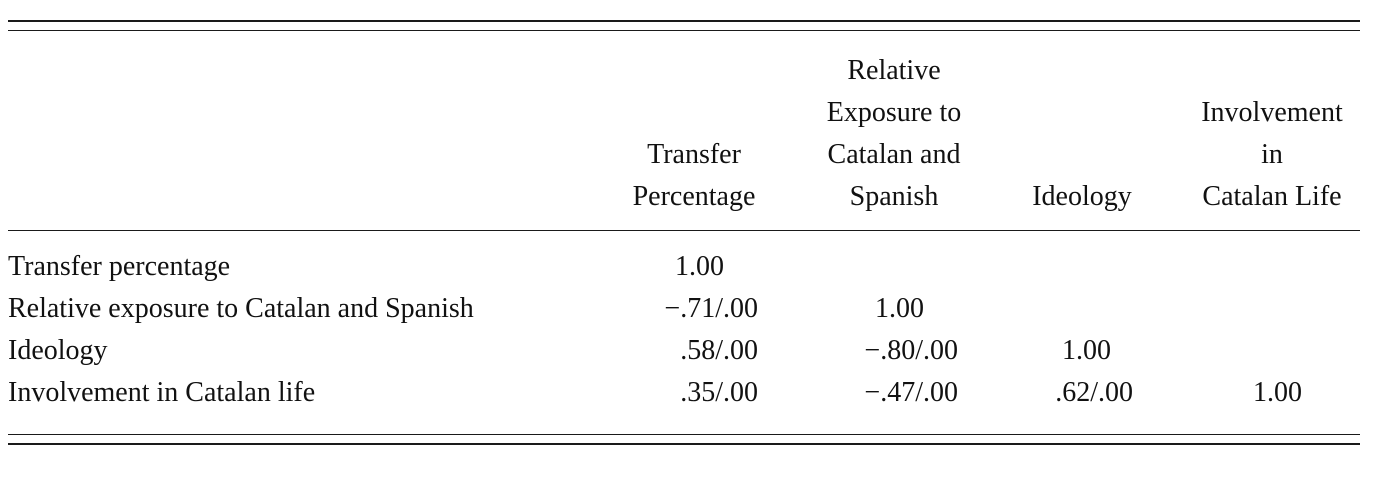 The height and width of the screenshot is (483, 1379). What do you see at coordinates (894, 70) in the screenshot?
I see `column-header-line: Relative` at bounding box center [894, 70].